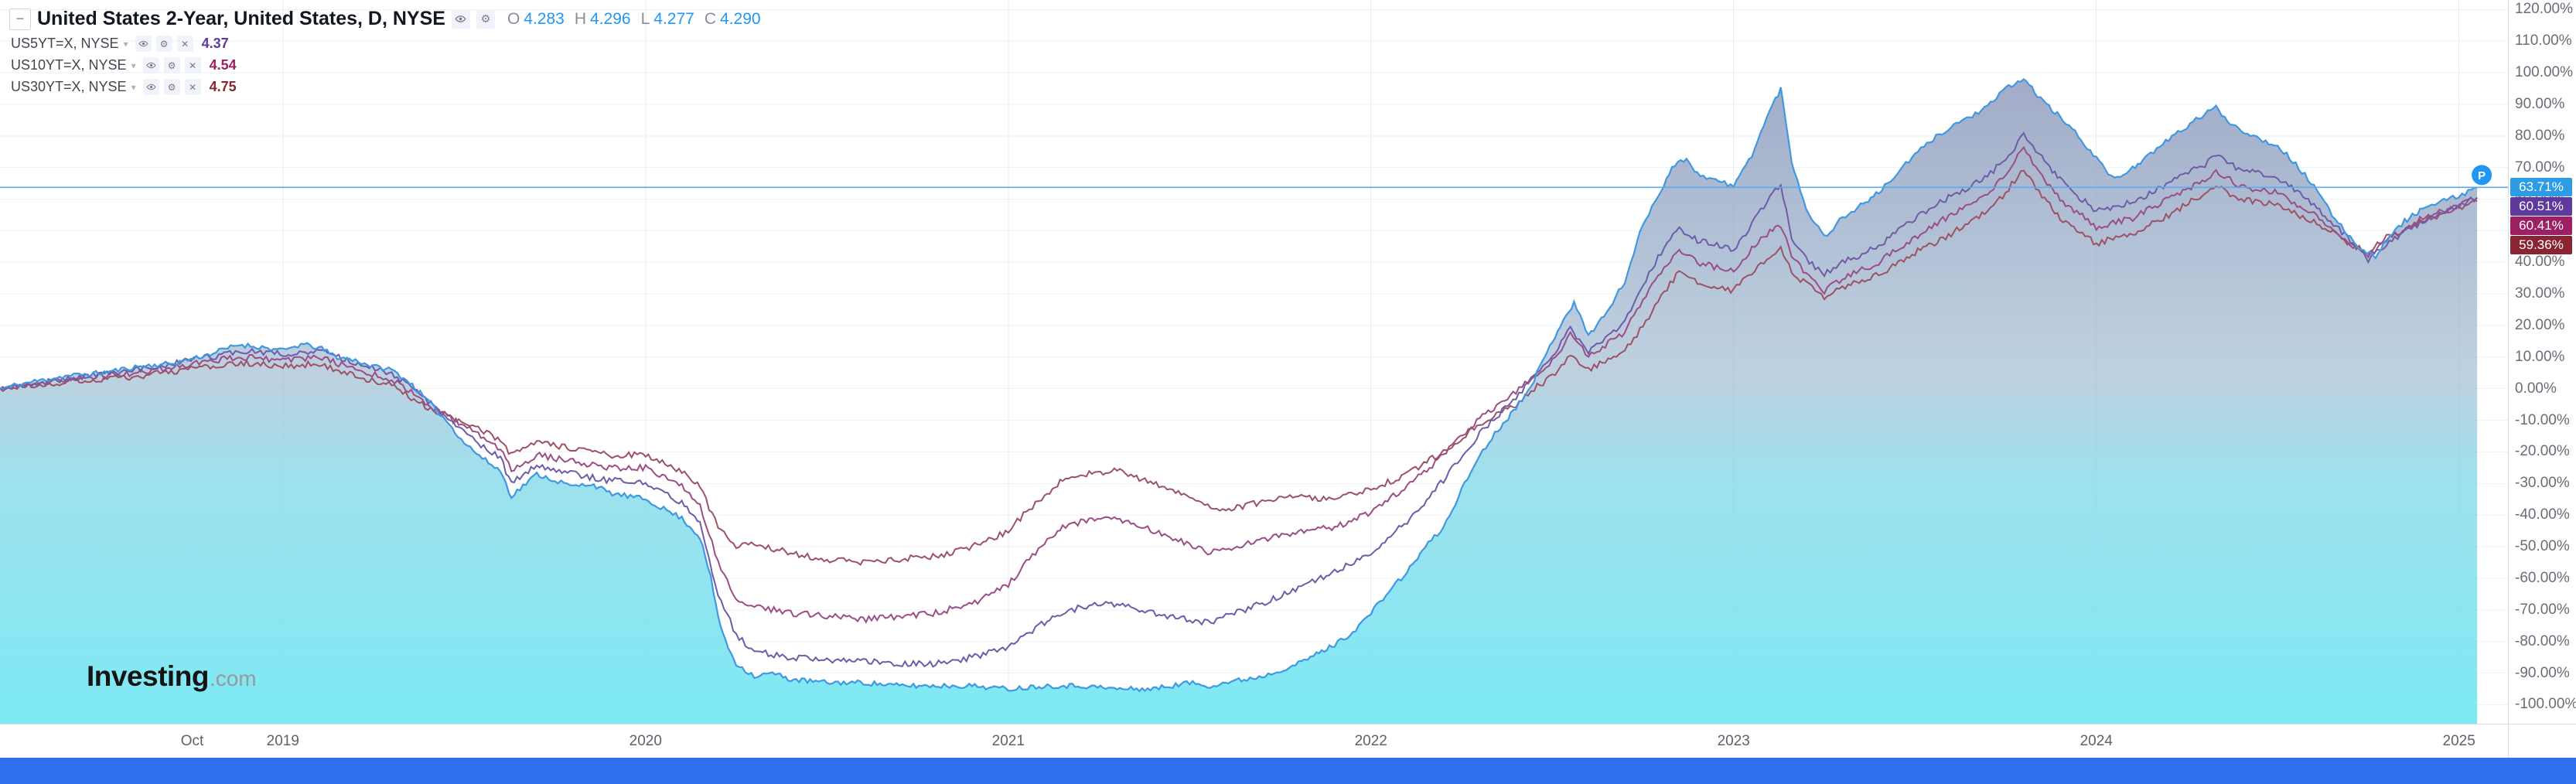  I want to click on close-label: C, so click(711, 18).